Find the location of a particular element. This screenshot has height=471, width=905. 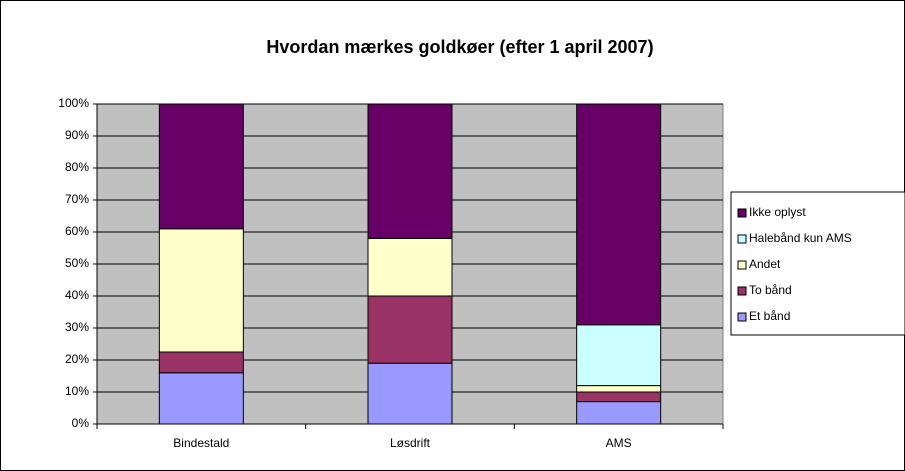

y-tick-label: 80% is located at coordinates (77, 167).